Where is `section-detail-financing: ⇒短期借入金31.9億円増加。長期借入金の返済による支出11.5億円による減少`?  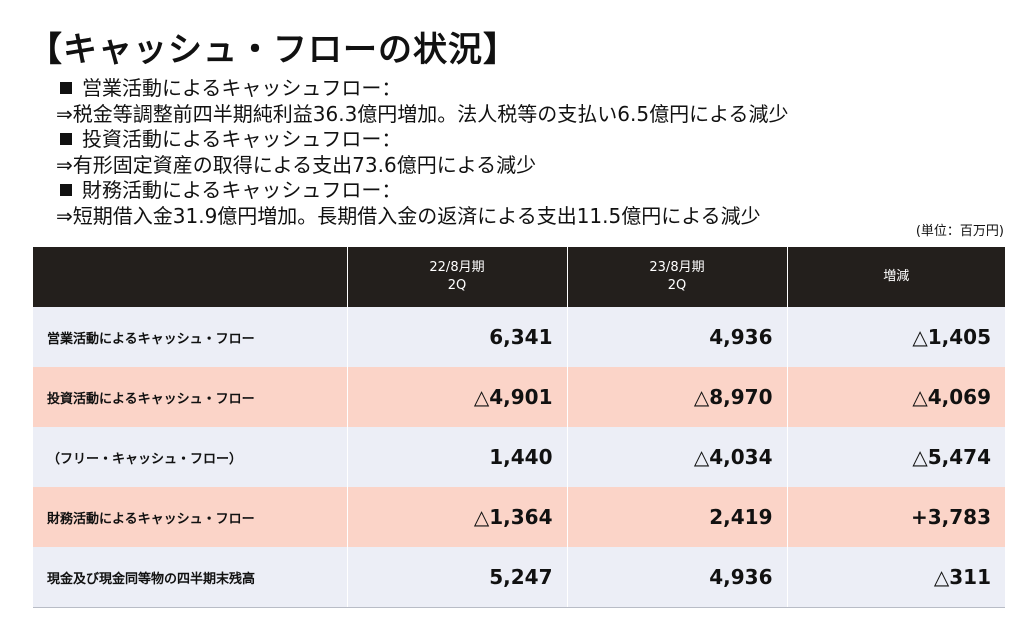 section-detail-financing: ⇒短期借入金31.9億円増加。長期借入金の返済による支出11.5億円による減少 is located at coordinates (408, 215).